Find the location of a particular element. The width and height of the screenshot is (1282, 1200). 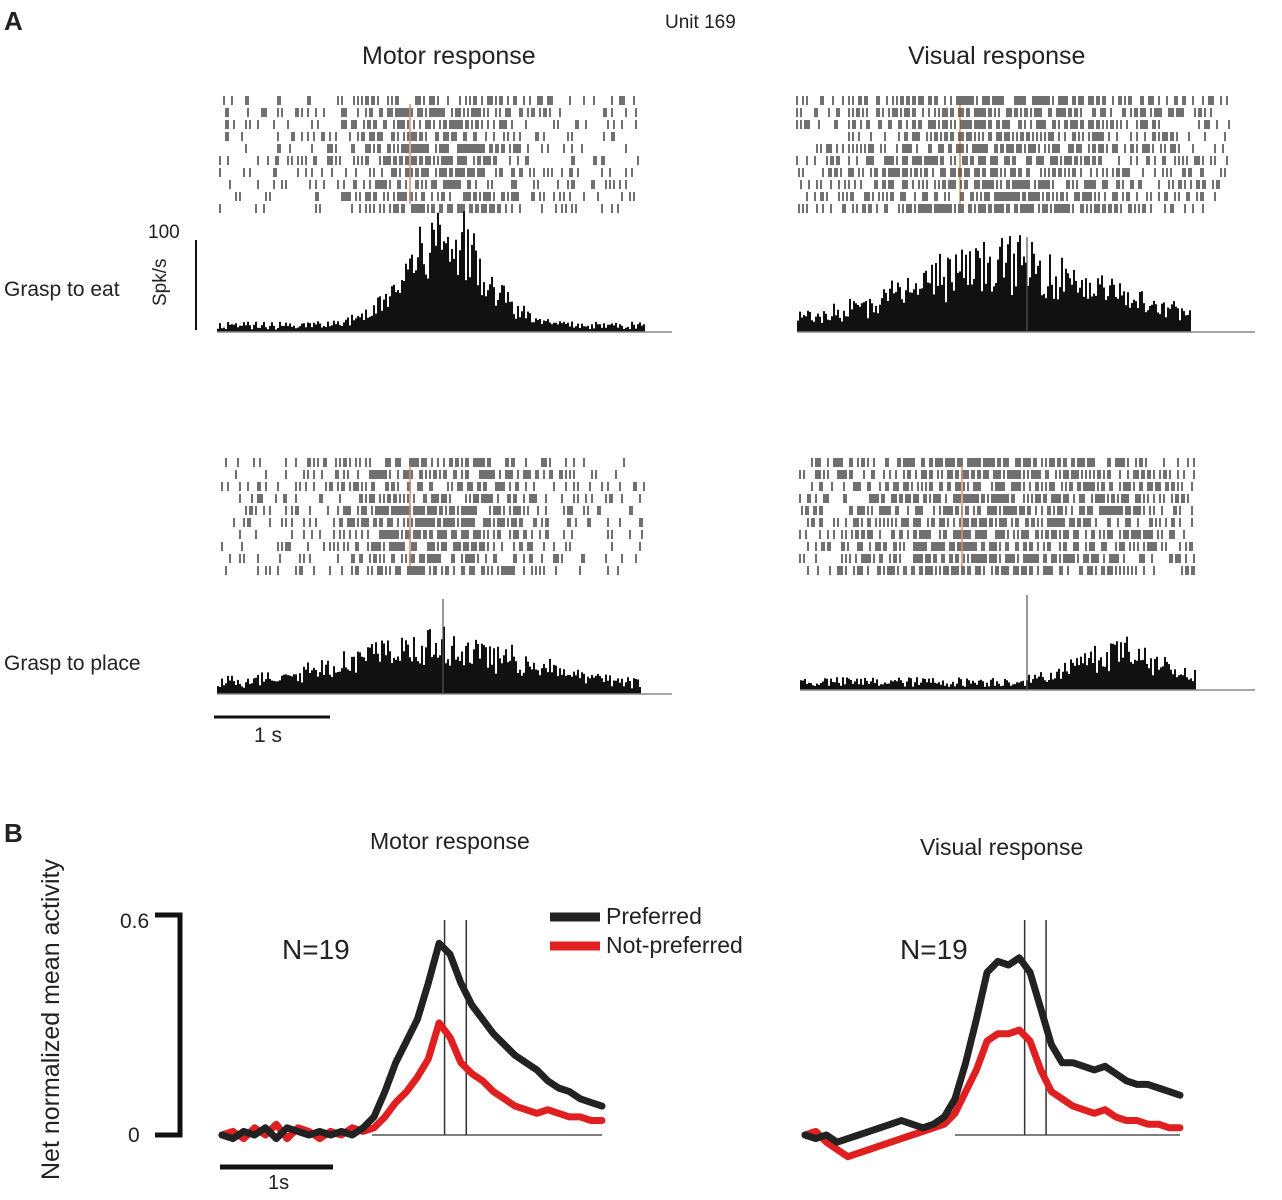

panel-b-ymax-tick: 0.6 is located at coordinates (135, 921).